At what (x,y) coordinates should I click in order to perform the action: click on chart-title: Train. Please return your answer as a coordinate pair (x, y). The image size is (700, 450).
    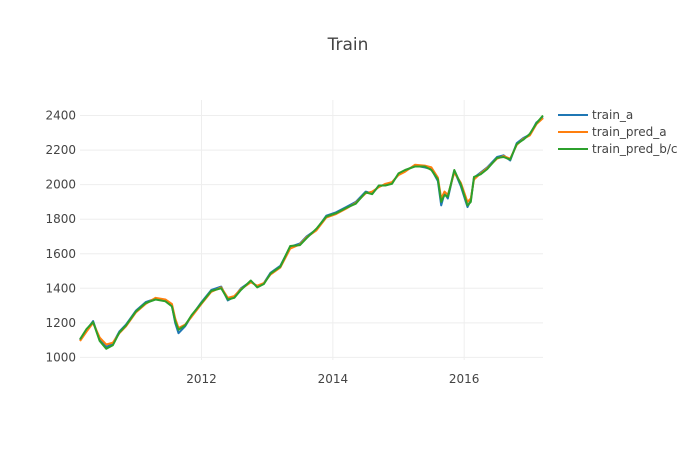
    Looking at the image, I should click on (348, 45).